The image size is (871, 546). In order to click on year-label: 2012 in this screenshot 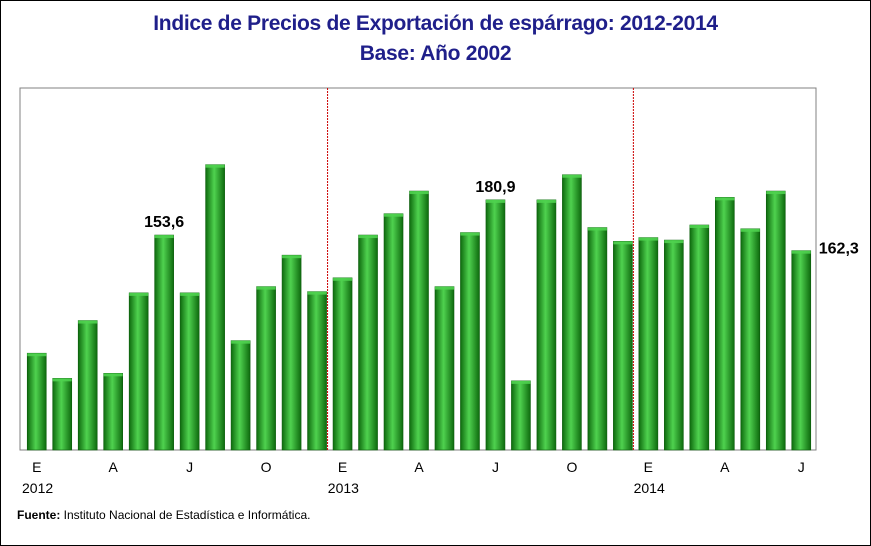, I will do `click(37, 488)`.